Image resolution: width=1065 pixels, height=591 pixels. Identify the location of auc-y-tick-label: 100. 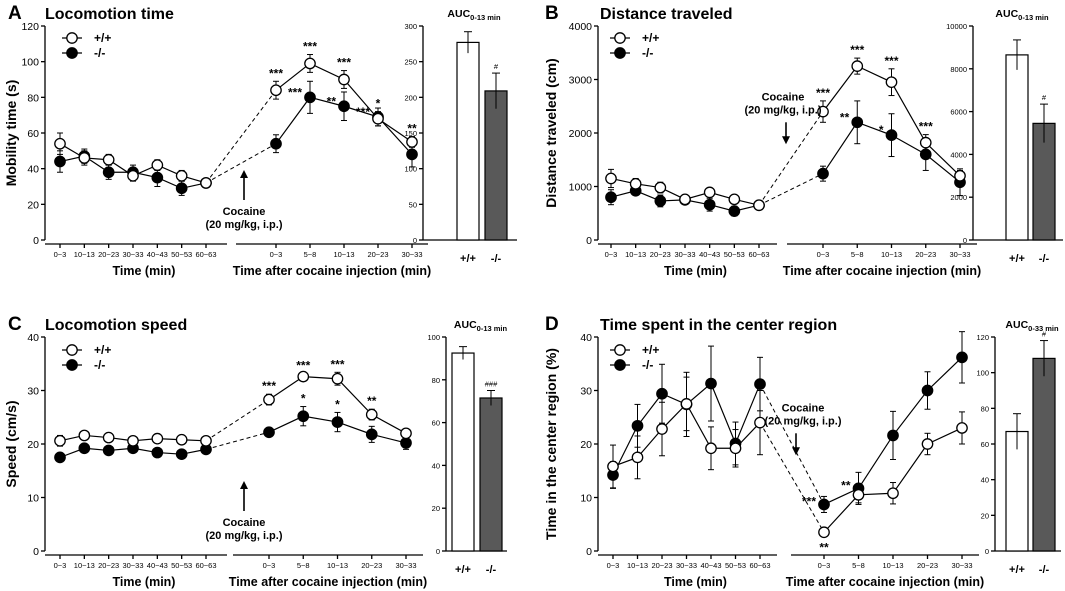
(433, 337).